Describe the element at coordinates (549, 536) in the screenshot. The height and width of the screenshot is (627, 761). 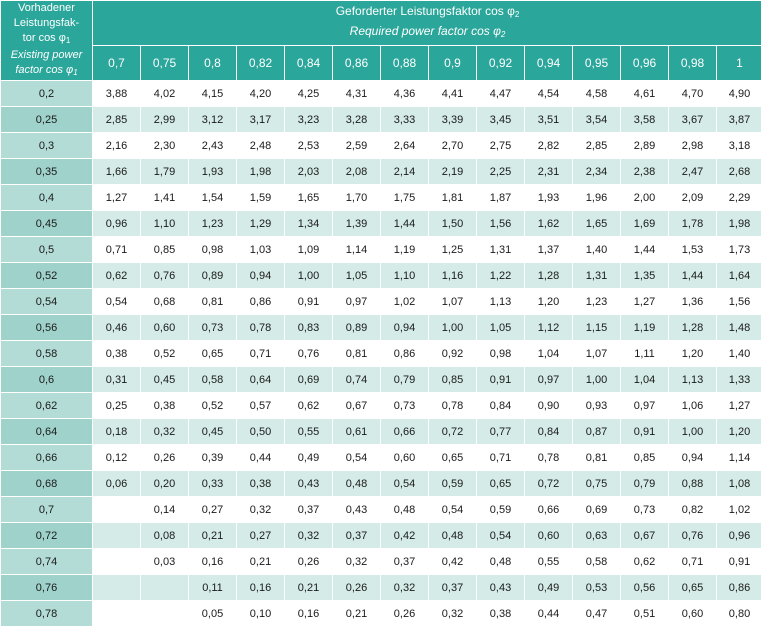
I see `table-cell: 0,60` at that location.